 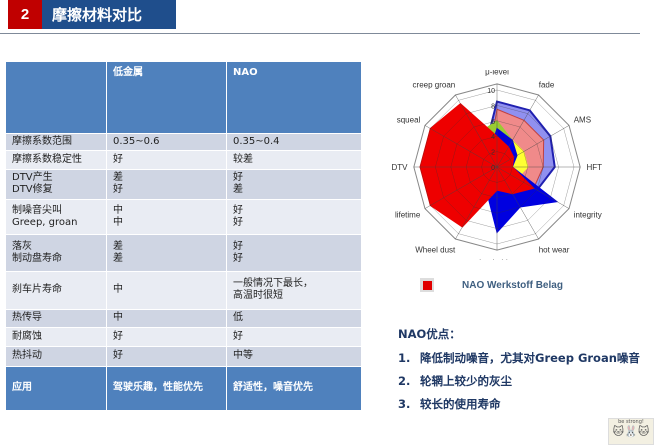 What do you see at coordinates (294, 98) in the screenshot?
I see `table-cell: NAO` at bounding box center [294, 98].